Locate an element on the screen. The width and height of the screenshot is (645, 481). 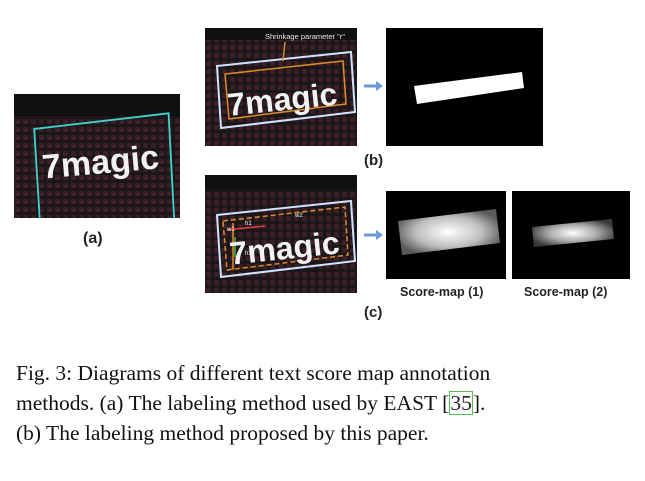
citation-link: 35 is located at coordinates (461, 403).